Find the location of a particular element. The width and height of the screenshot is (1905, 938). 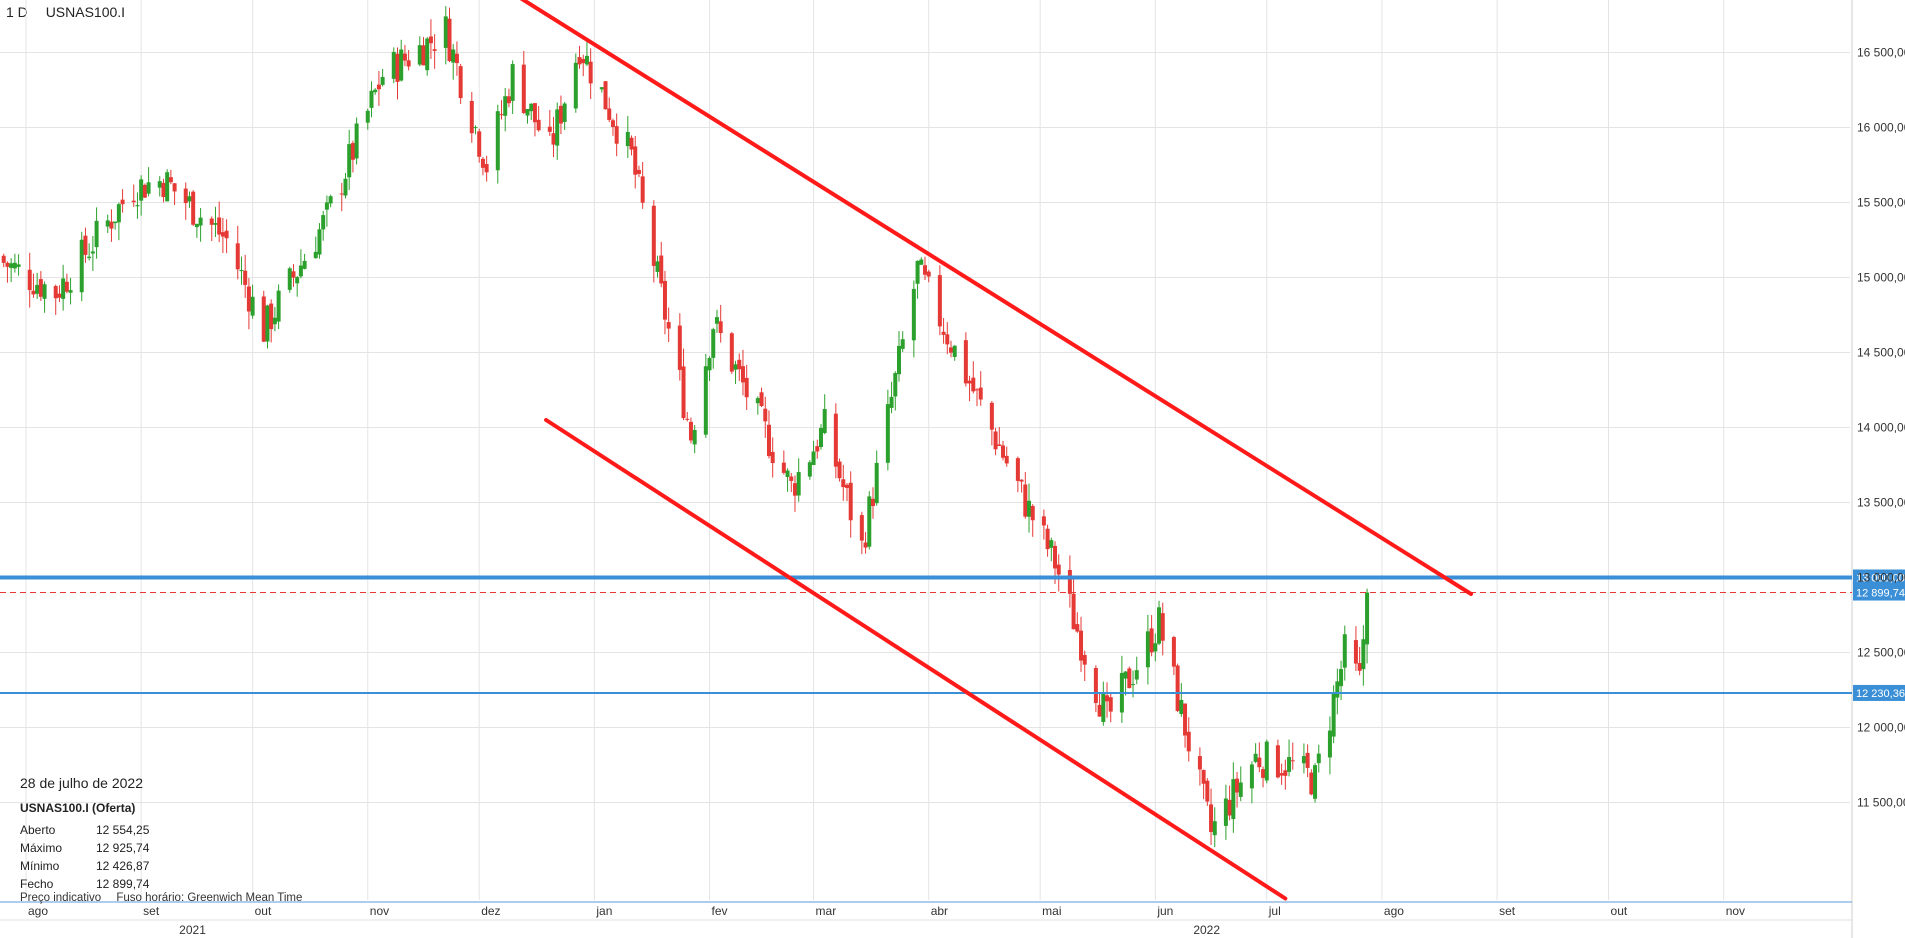

chart-header: 1 D USNAS100.I is located at coordinates (72, 12).